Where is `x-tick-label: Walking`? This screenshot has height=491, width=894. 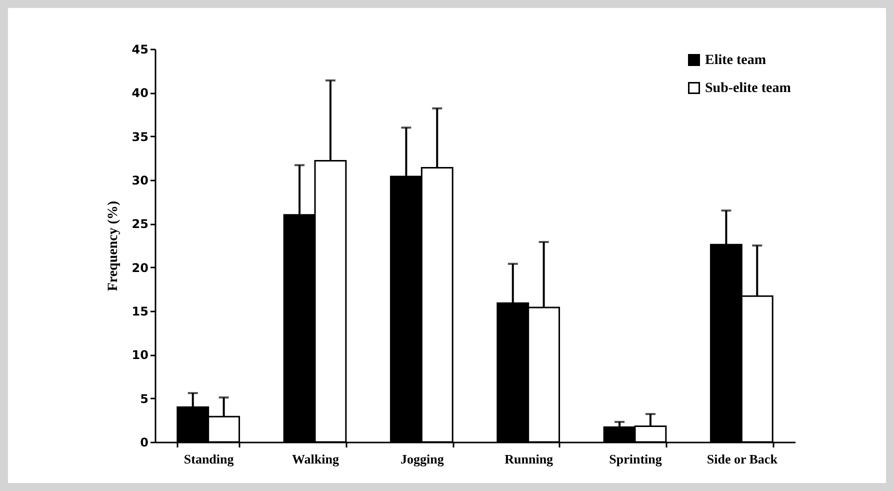
x-tick-label: Walking is located at coordinates (316, 459).